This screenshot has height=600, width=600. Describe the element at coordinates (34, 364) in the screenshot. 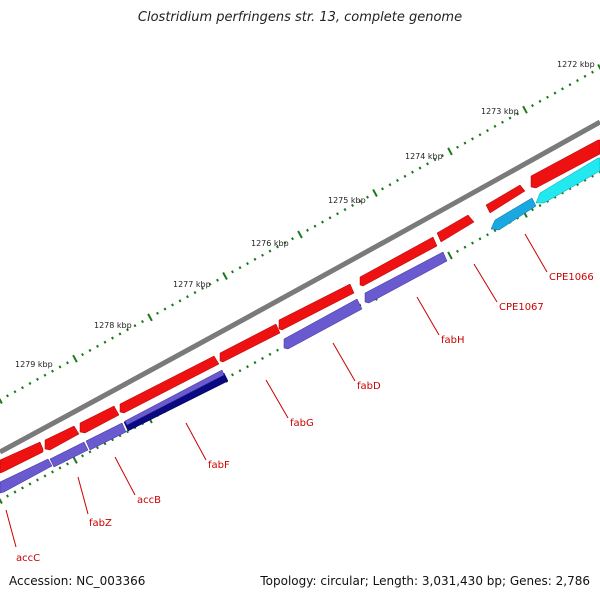

I see `kbp-label: 1279 kbp` at that location.